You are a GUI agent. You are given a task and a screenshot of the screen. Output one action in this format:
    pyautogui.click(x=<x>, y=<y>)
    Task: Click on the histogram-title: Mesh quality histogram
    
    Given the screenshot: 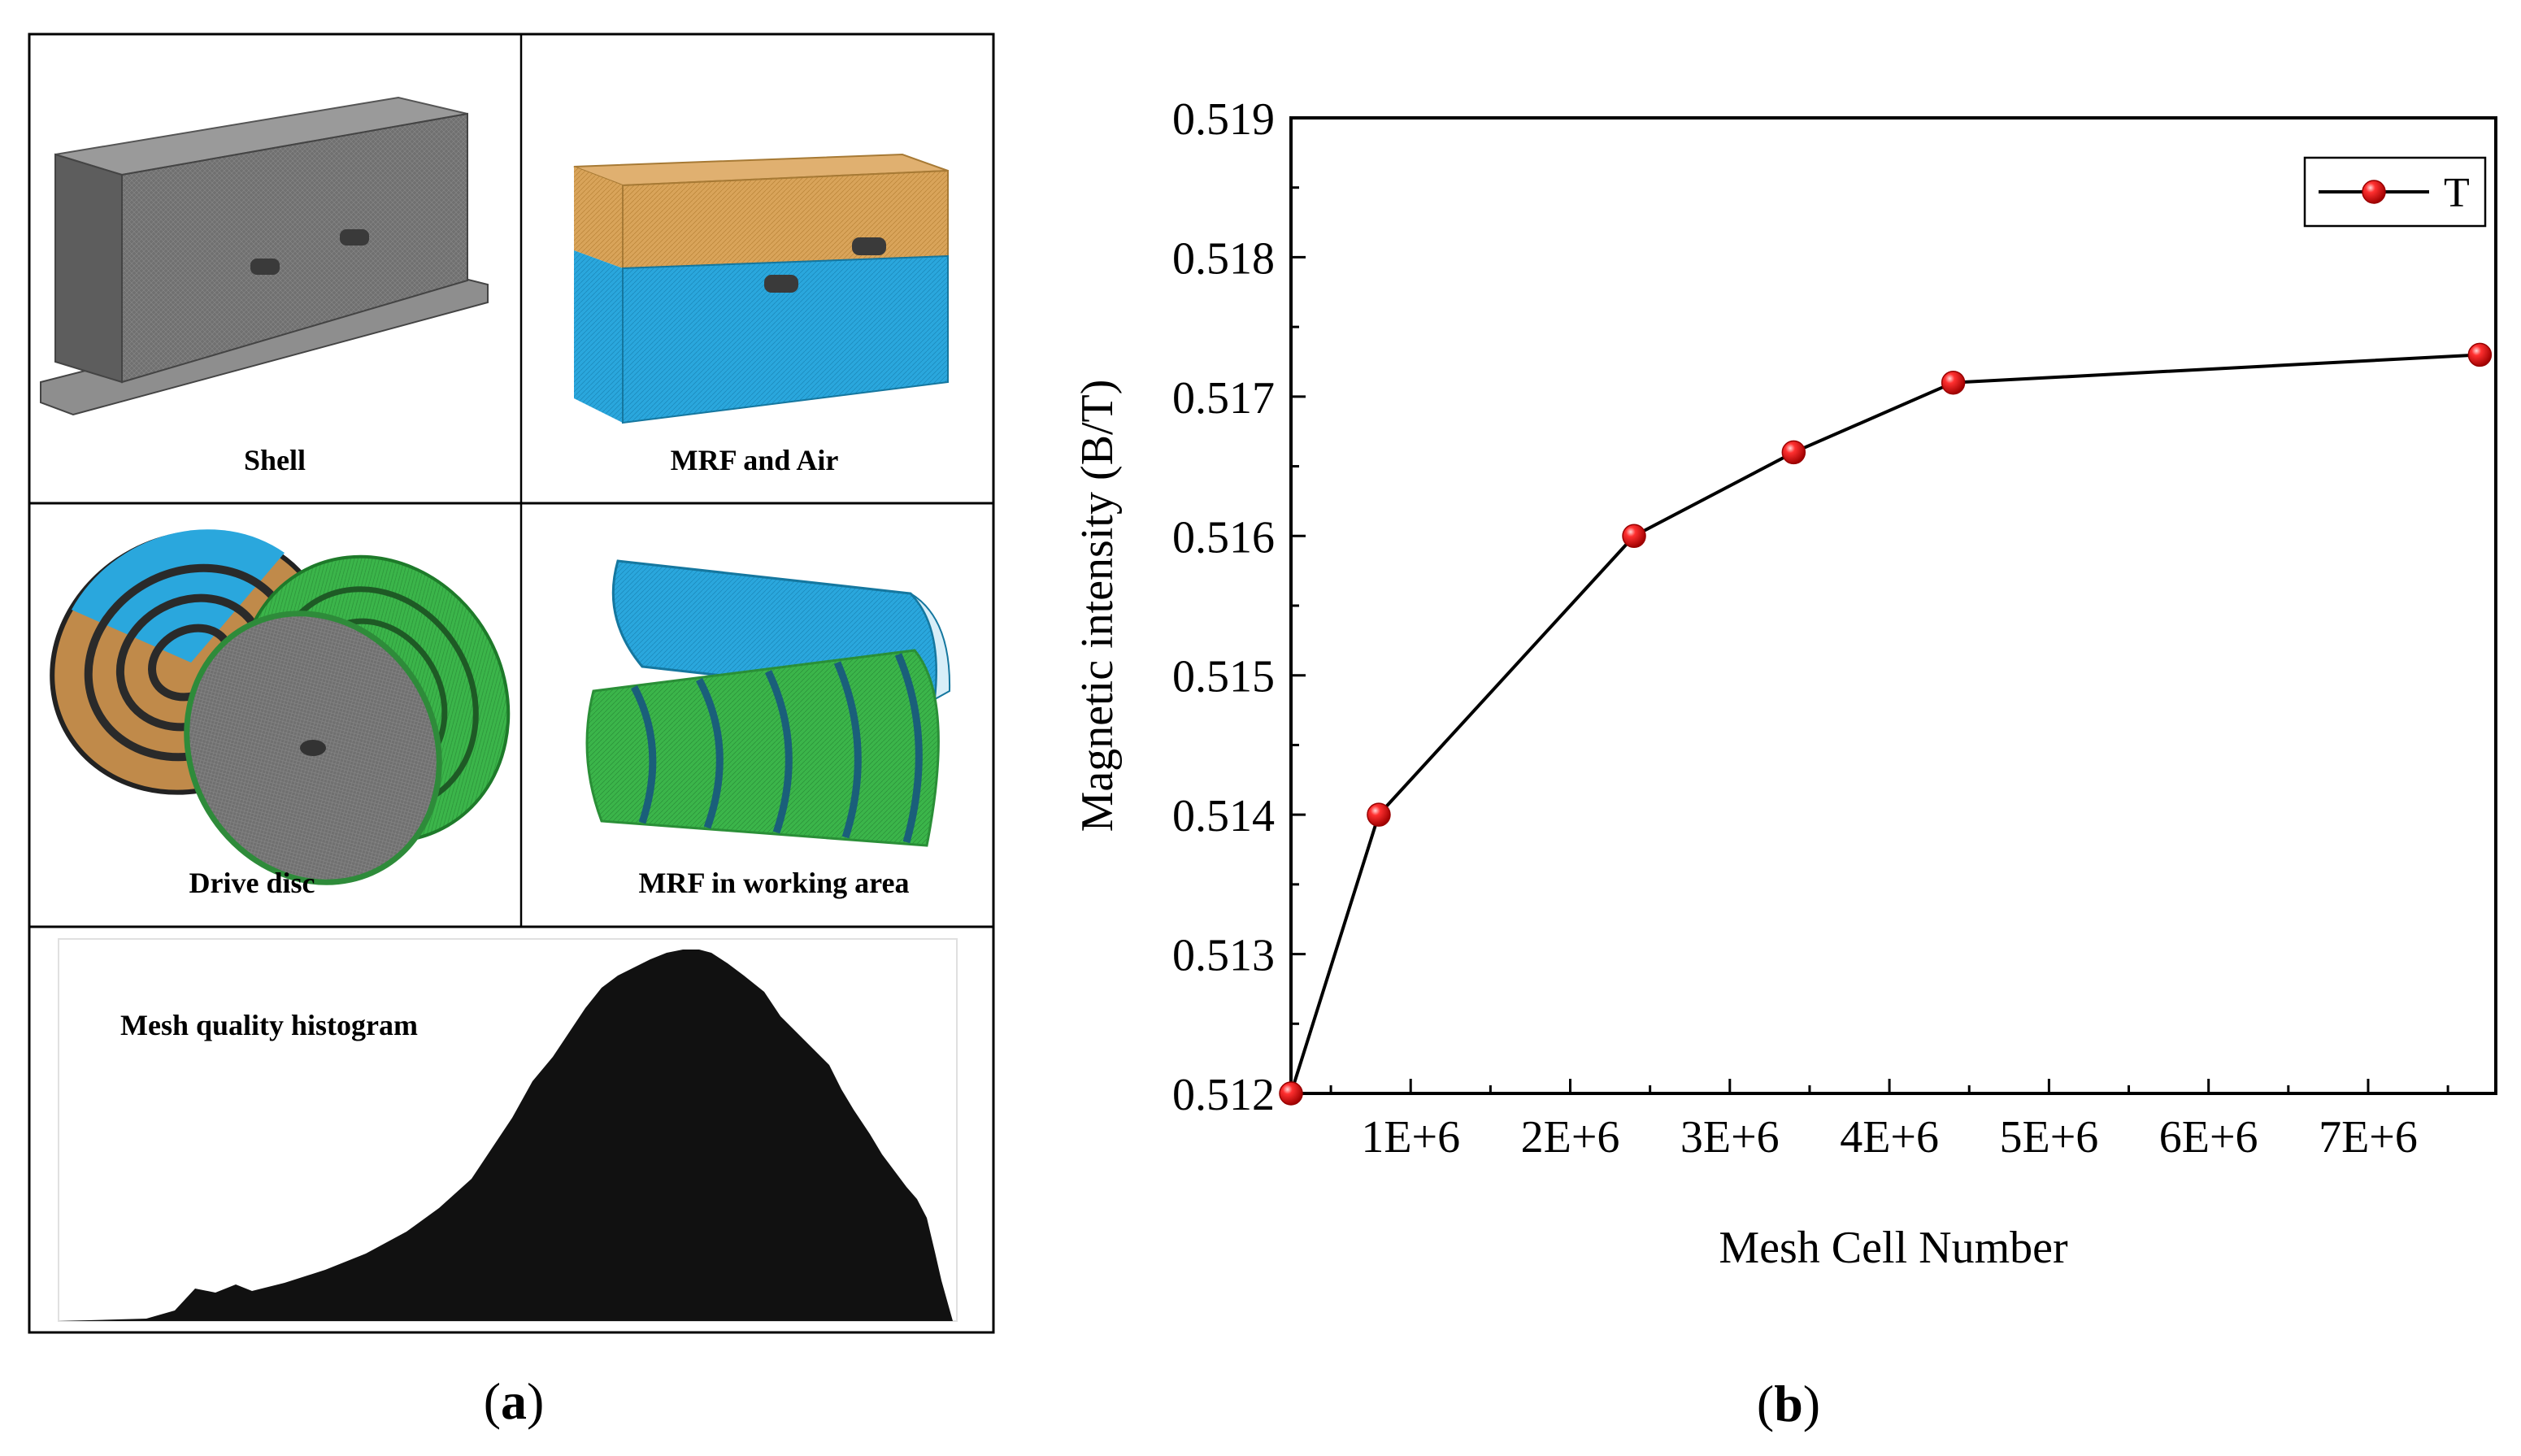 What is the action you would take?
    pyautogui.click(x=269, y=1025)
    